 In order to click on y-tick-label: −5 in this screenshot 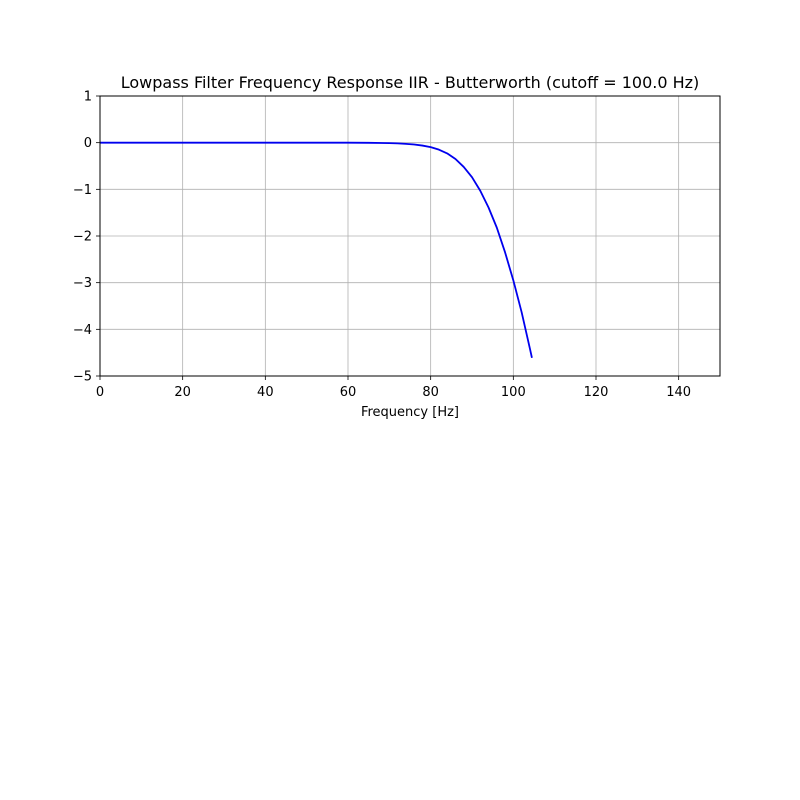, I will do `click(82, 377)`.